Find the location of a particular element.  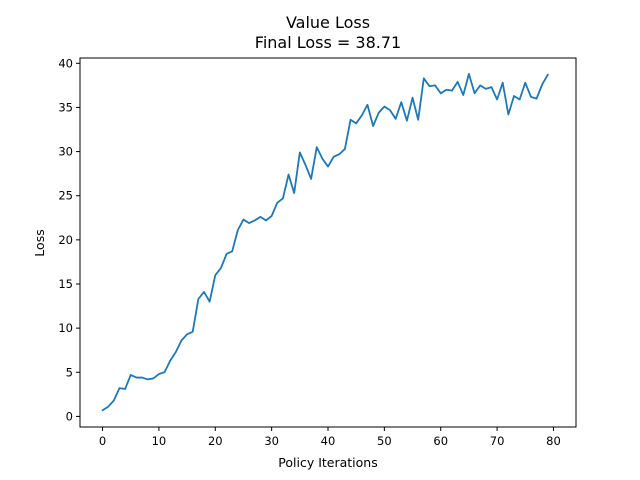

y-tick-label: 20 is located at coordinates (65, 240).